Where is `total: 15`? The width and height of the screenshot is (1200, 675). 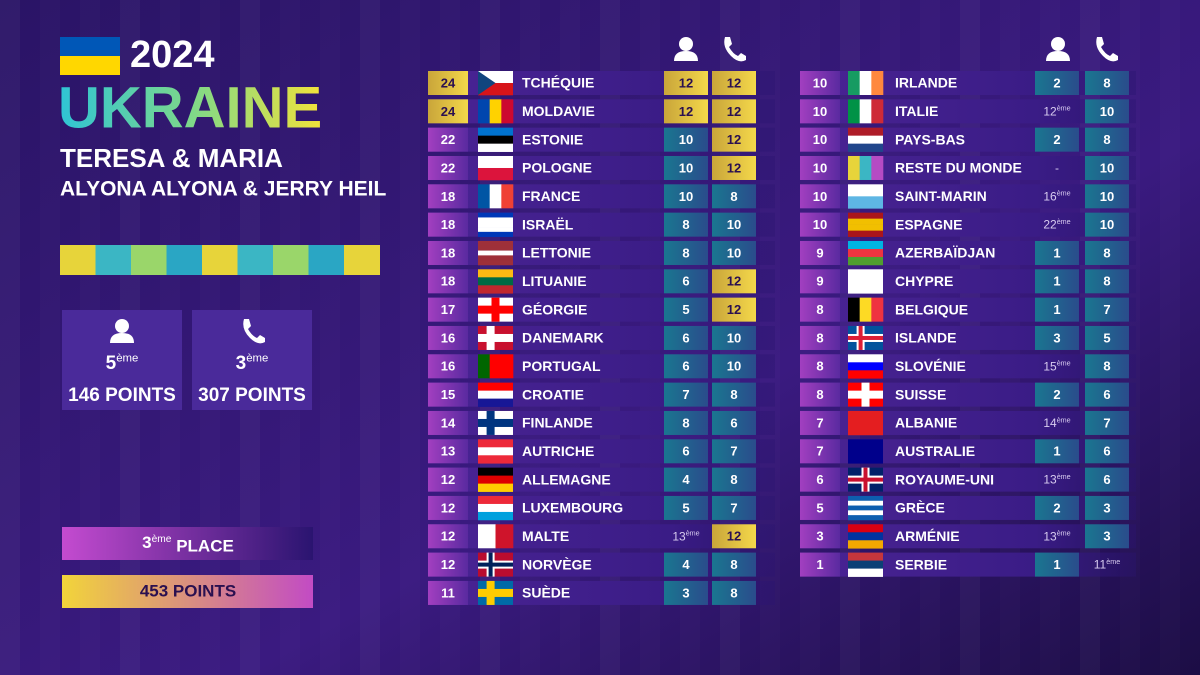
total: 15 is located at coordinates (448, 394).